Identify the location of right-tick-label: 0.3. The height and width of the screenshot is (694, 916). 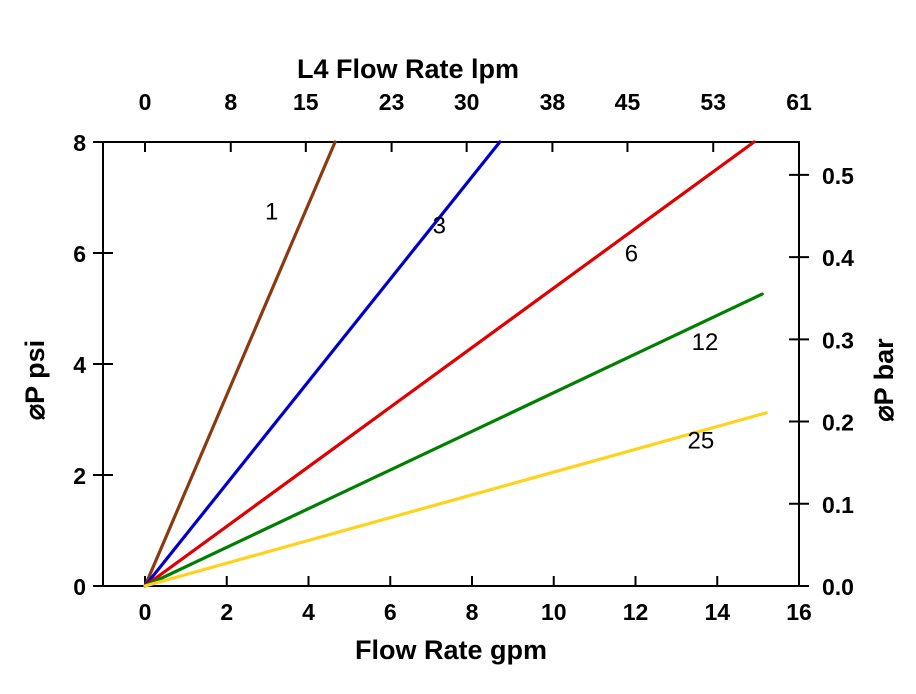
(838, 340).